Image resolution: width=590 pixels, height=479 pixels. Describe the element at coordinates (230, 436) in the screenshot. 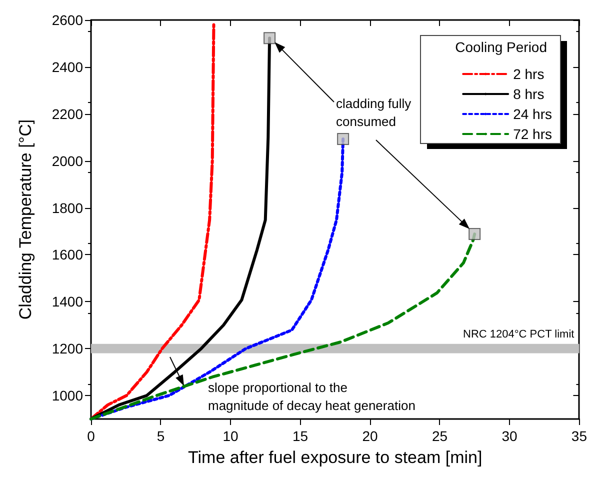

I see `x-tick-label: 10` at that location.